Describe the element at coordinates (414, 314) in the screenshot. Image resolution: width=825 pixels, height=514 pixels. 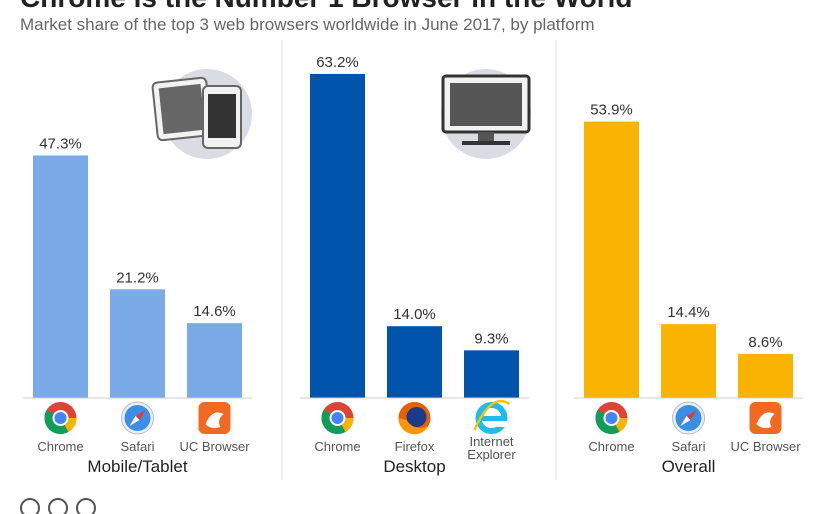
I see `value-label: 14.0%` at that location.